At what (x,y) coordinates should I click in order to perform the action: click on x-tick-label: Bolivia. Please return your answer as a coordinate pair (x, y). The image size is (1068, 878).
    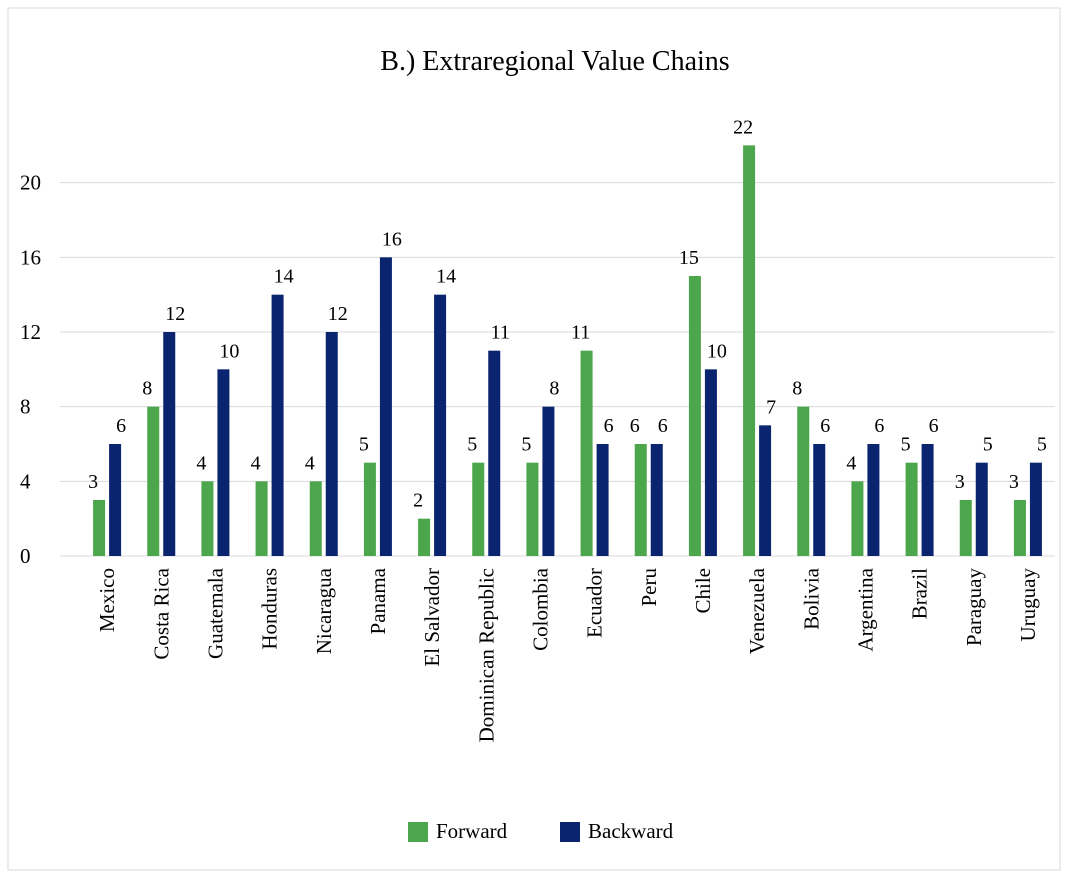
    Looking at the image, I should click on (811, 598).